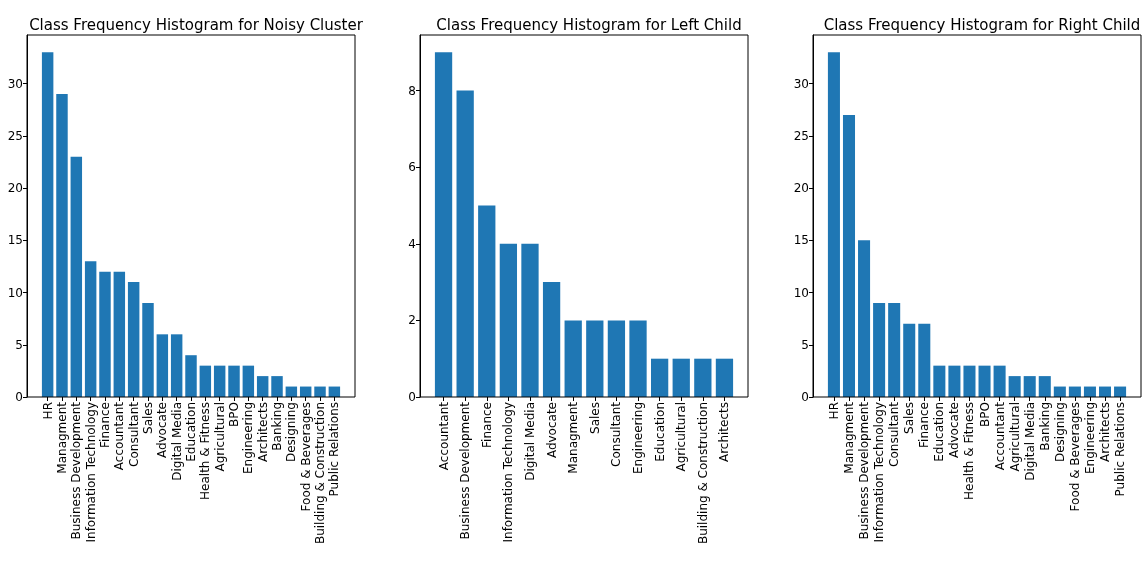 Image resolution: width=1147 pixels, height=563 pixels. What do you see at coordinates (833, 411) in the screenshot?
I see `x-tick-label: HR` at bounding box center [833, 411].